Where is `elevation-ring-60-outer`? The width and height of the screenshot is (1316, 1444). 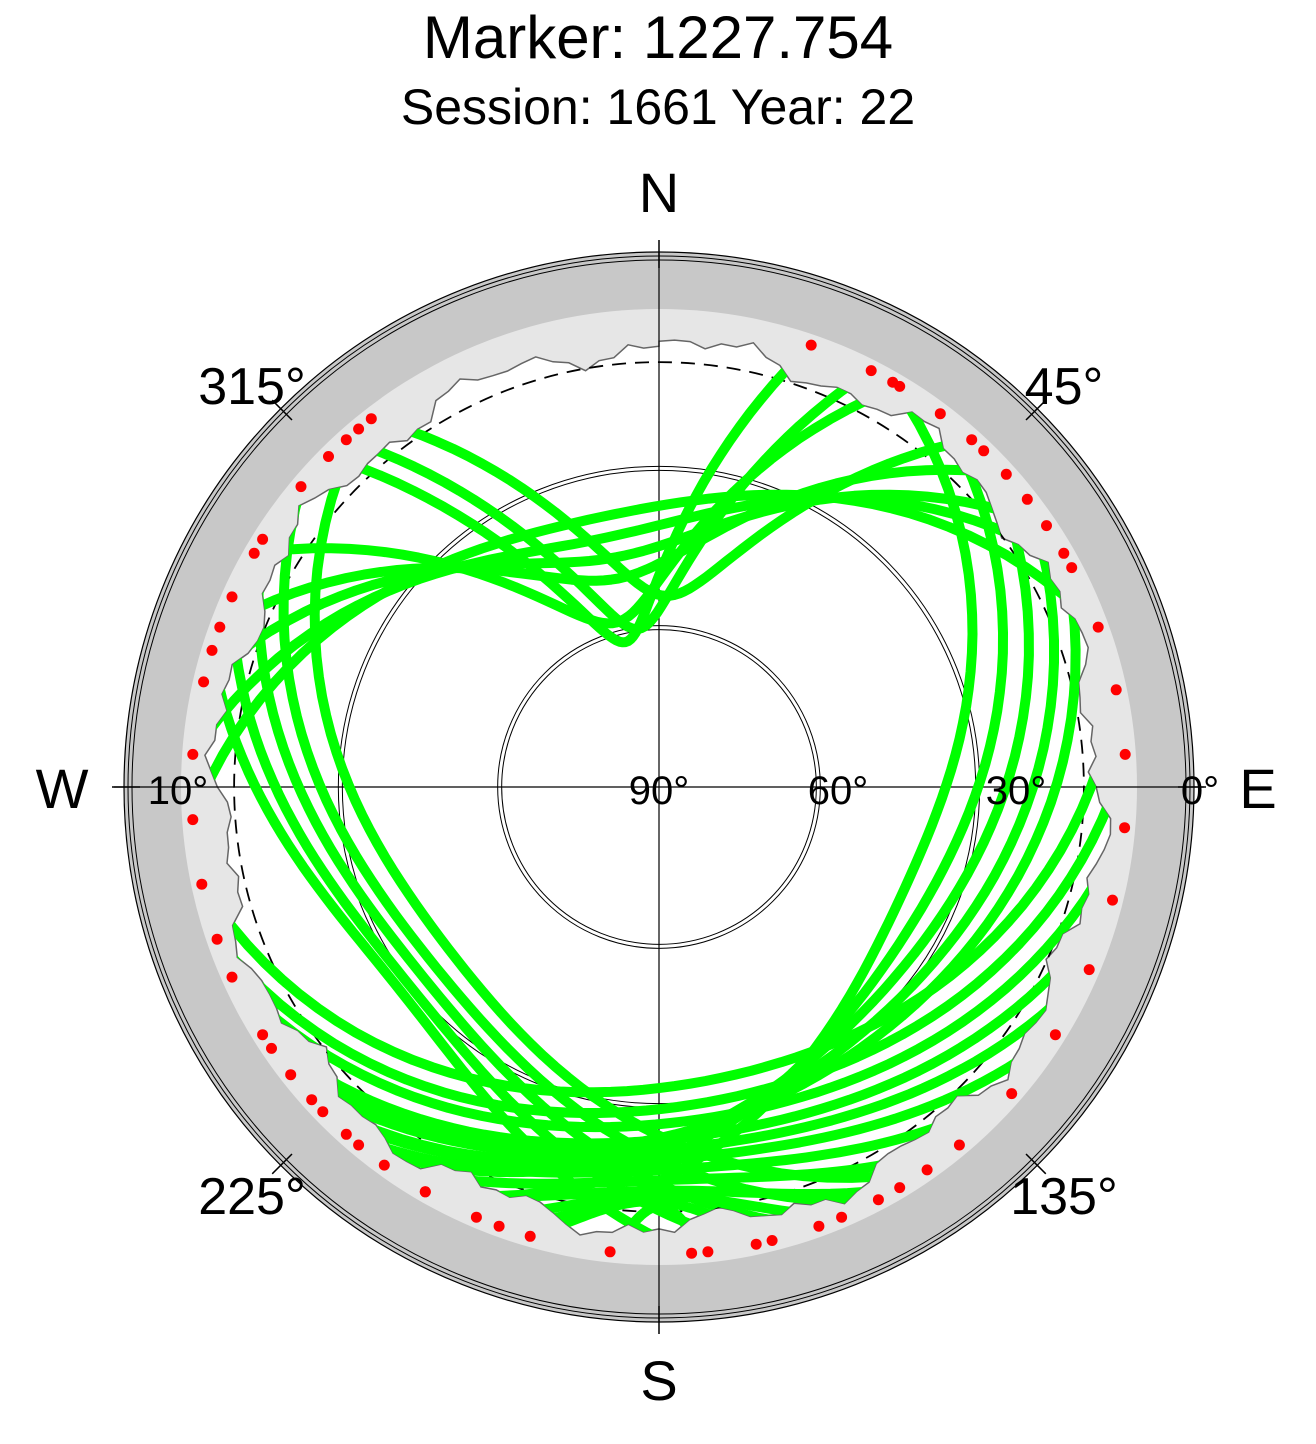
elevation-ring-60-outer is located at coordinates (659, 787).